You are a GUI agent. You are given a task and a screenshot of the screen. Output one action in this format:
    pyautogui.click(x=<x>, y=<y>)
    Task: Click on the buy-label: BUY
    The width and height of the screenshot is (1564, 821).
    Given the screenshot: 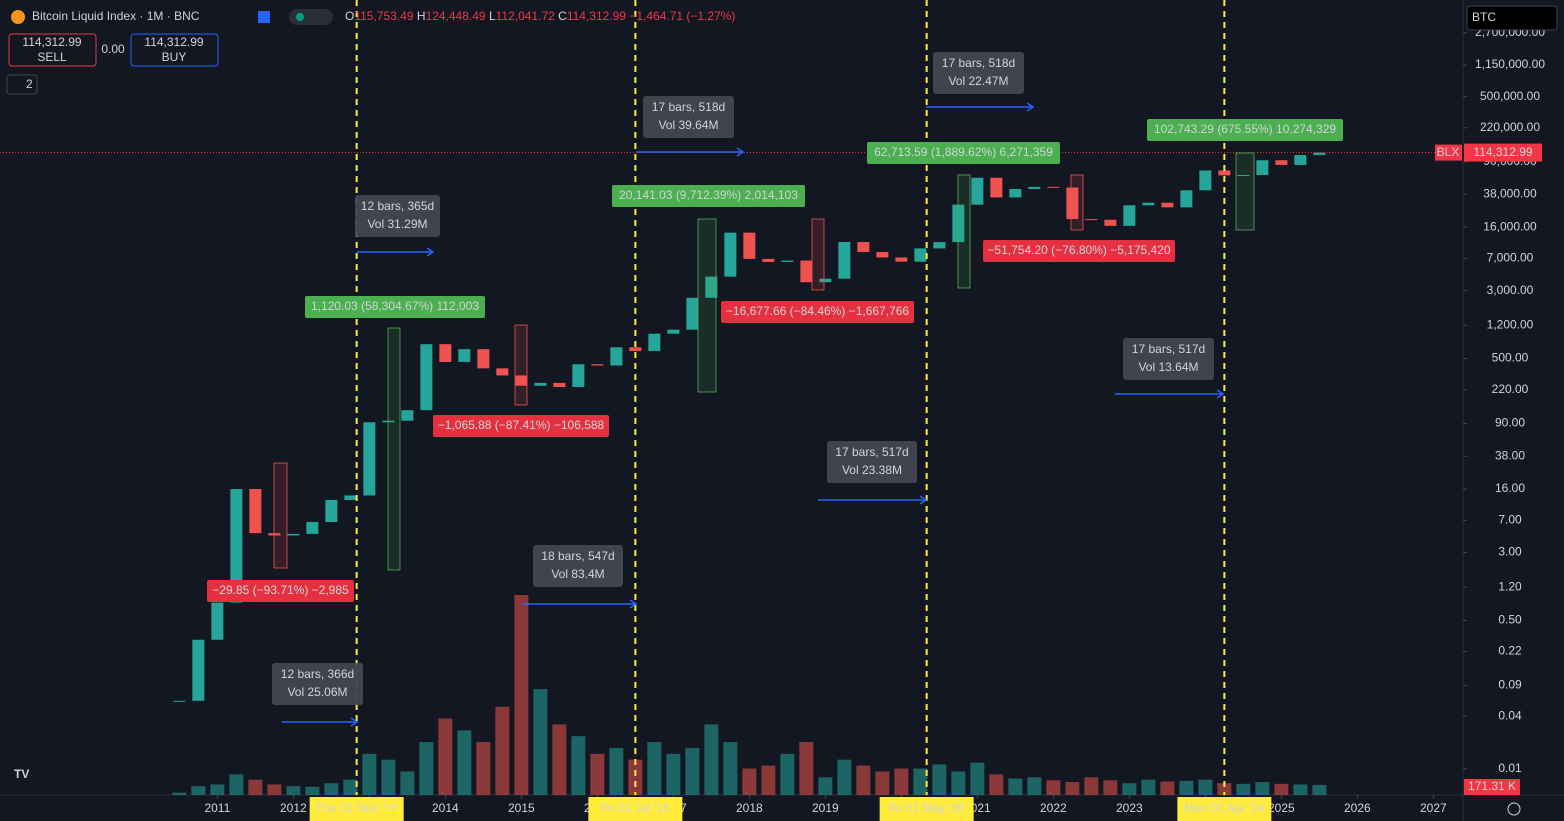 What is the action you would take?
    pyautogui.click(x=174, y=57)
    